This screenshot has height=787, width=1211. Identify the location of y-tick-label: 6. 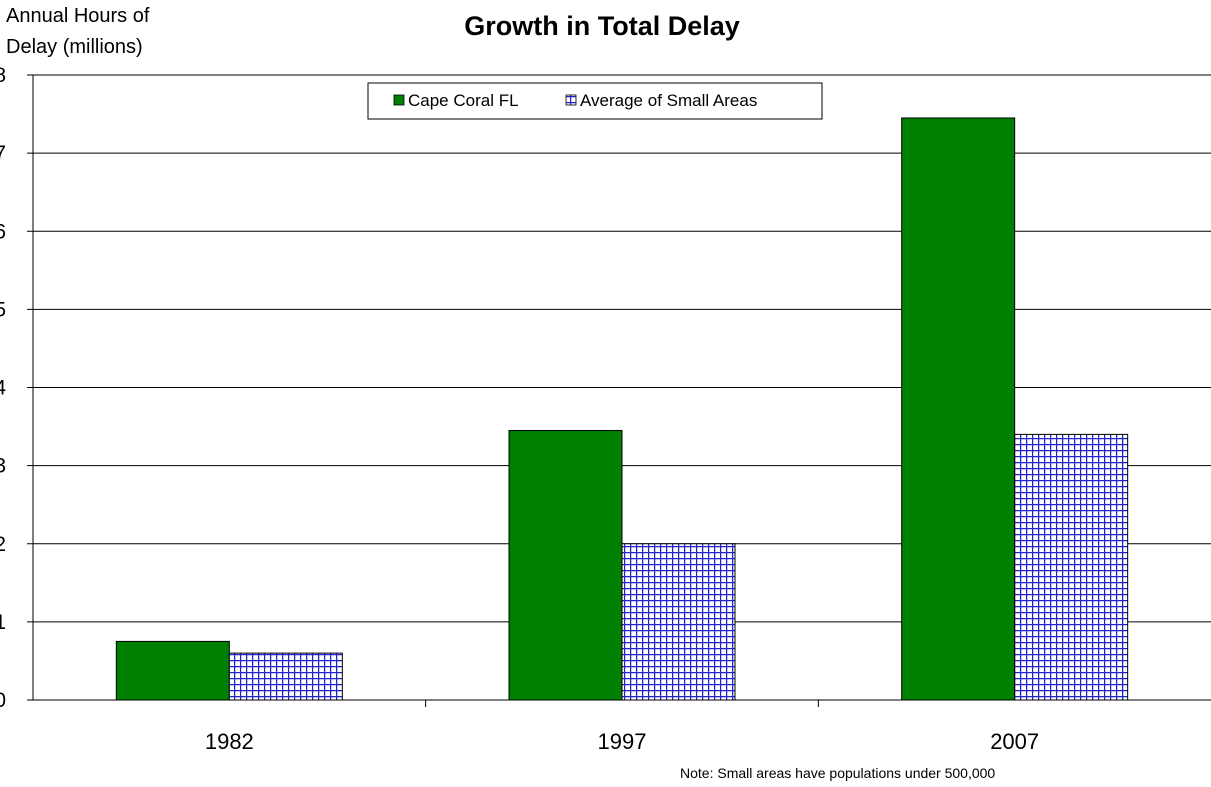
(3, 231).